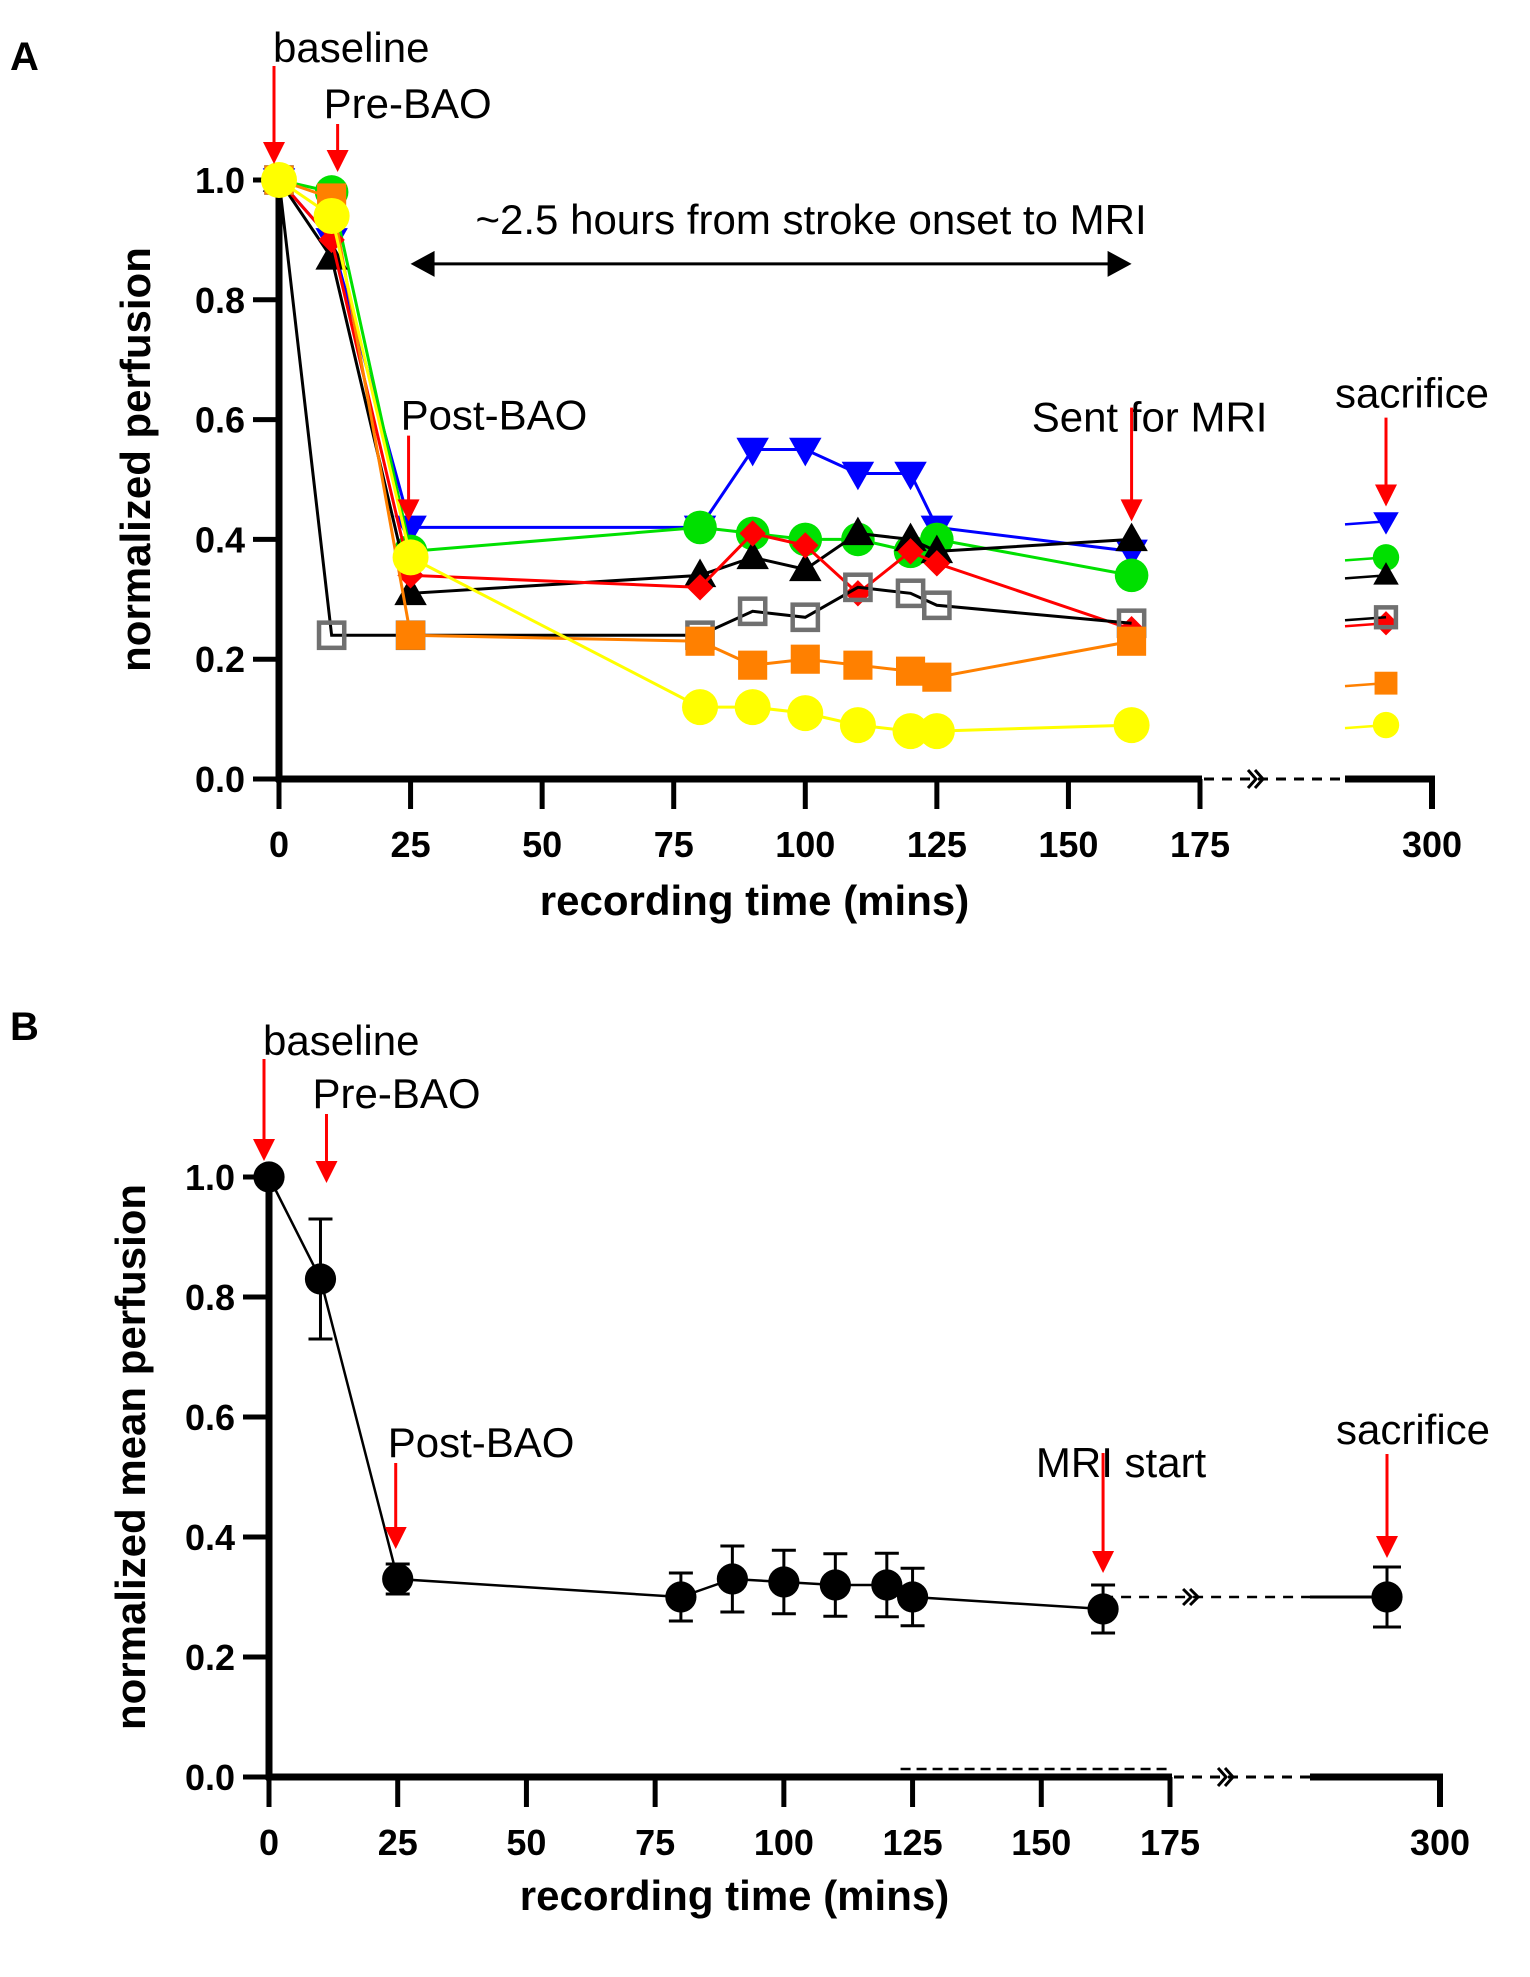  Describe the element at coordinates (135, 459) in the screenshot. I see `y-axis-title: normalized perfusion` at that location.